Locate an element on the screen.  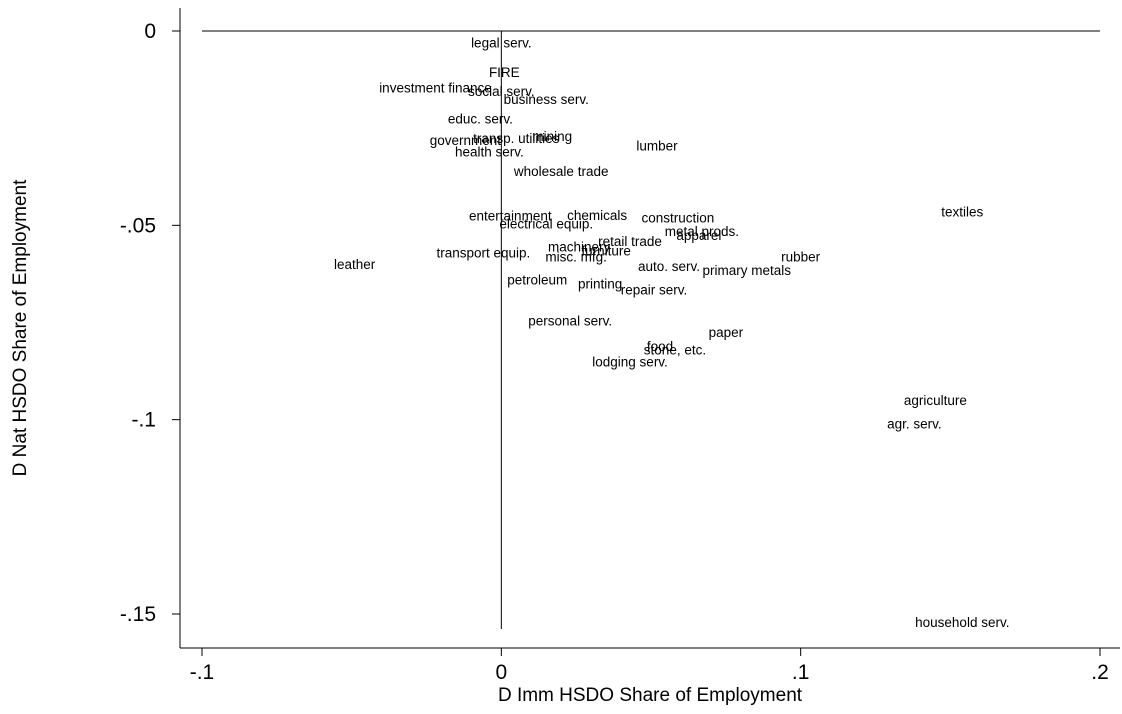
x-axis-title: D Imm HSDO Share of Employment is located at coordinates (650, 695).